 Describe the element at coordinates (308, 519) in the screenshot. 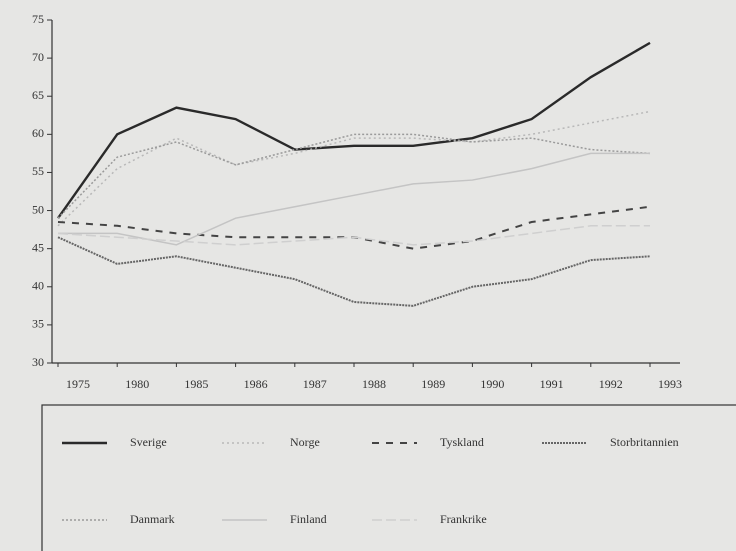

I see `legend-label: Finland` at that location.